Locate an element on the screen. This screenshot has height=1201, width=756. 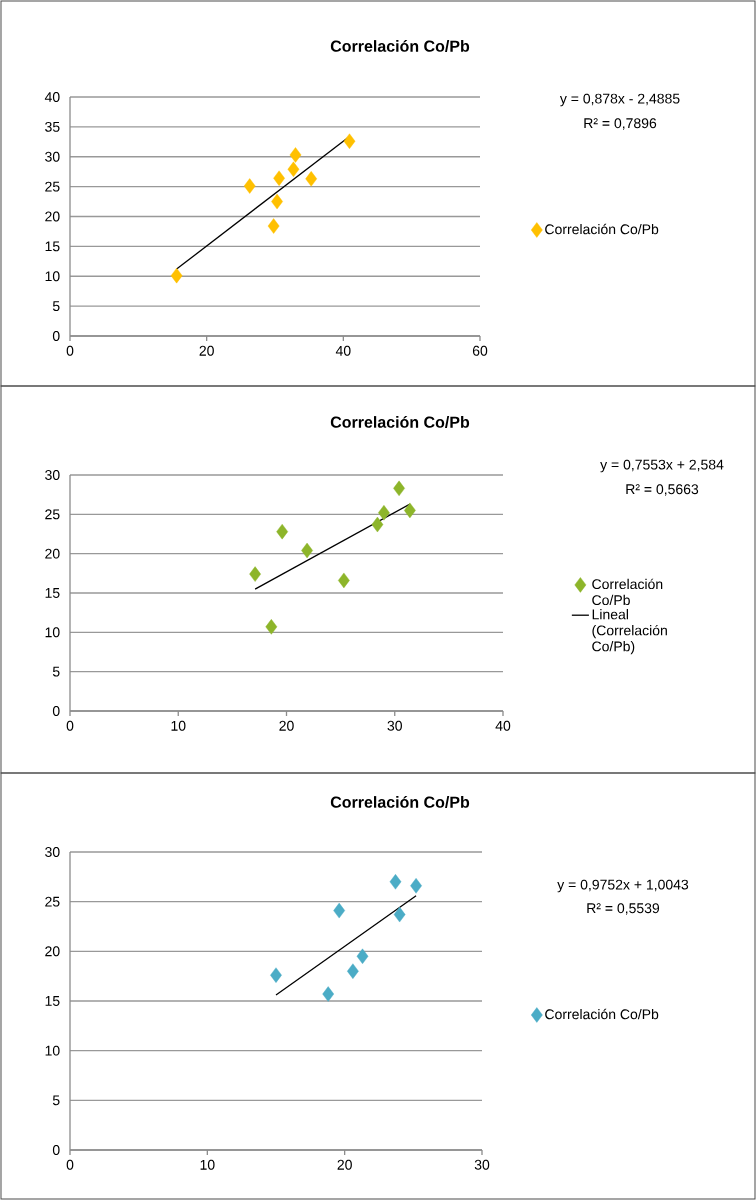
legend-label: Lineal (Correlación Co/Pb) is located at coordinates (629, 632).